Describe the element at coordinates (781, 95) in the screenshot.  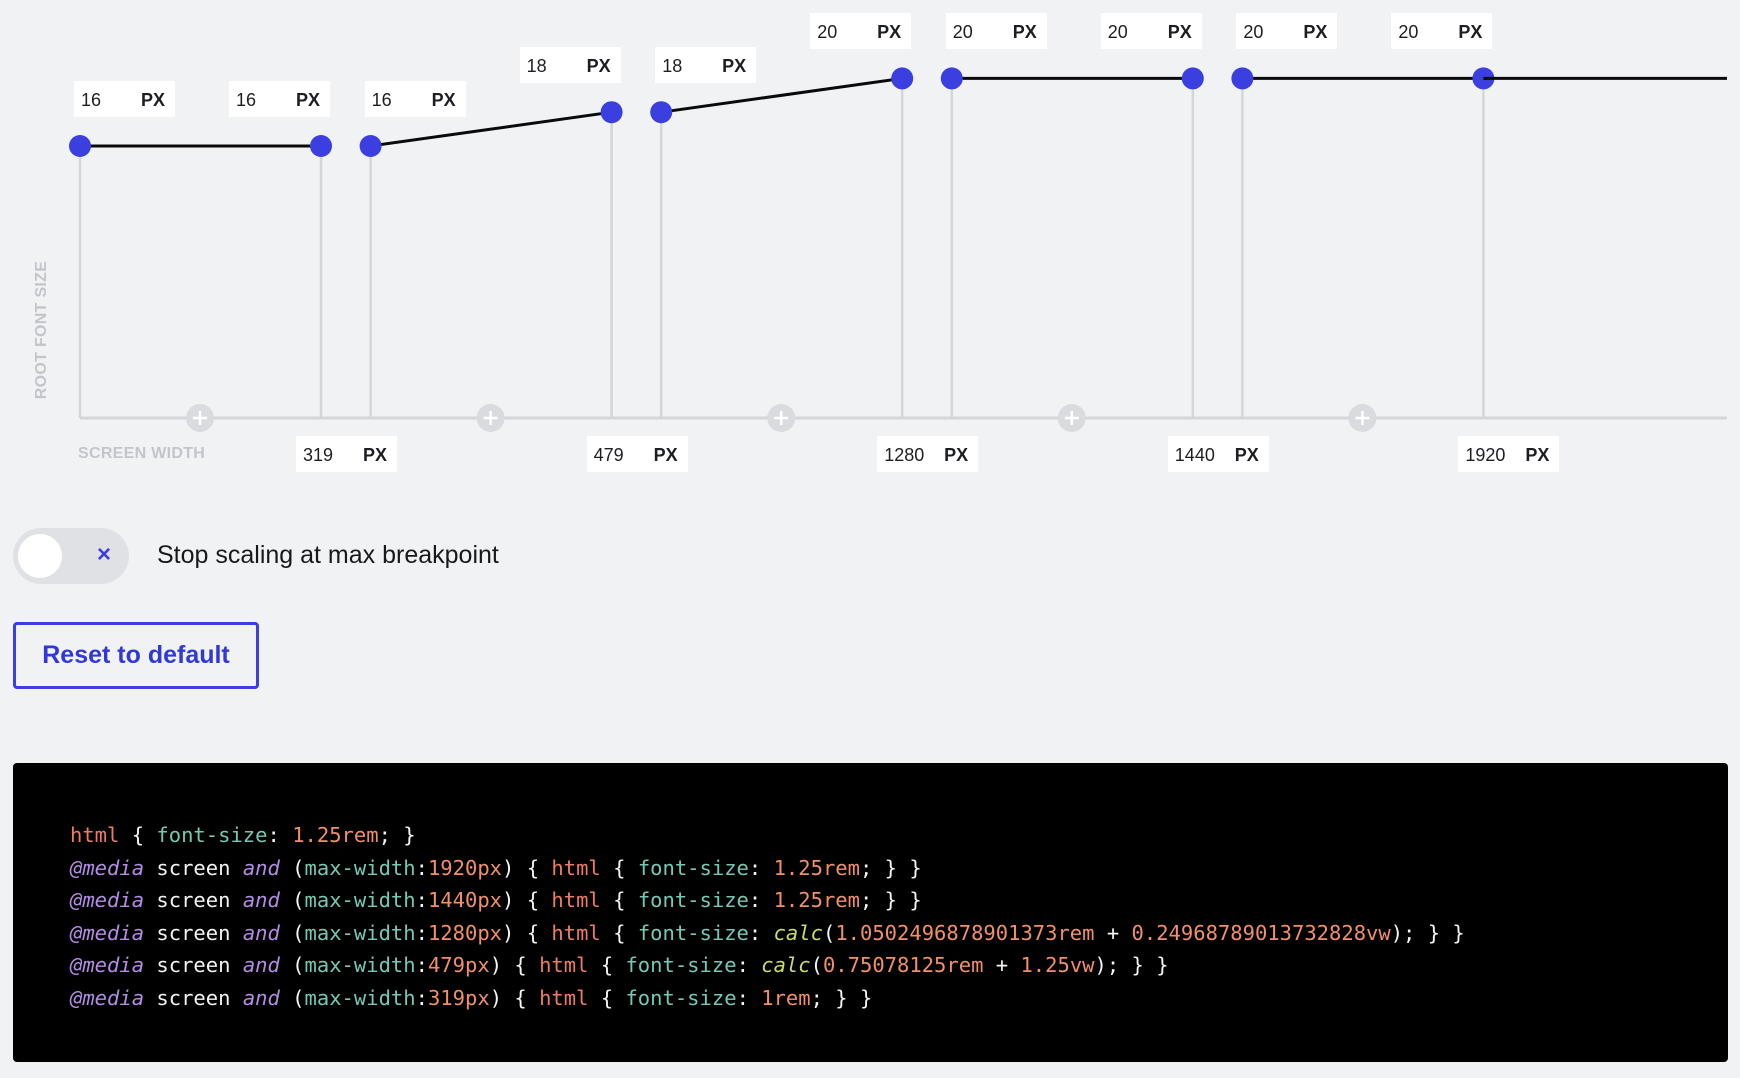
I see `series-line-segment` at that location.